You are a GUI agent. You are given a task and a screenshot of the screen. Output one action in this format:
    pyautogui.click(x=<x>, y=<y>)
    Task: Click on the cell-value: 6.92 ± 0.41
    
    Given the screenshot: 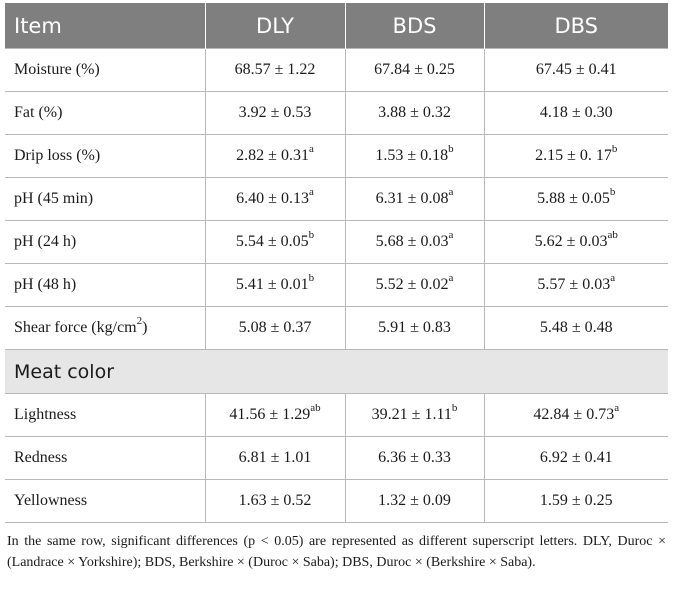 What is the action you would take?
    pyautogui.click(x=576, y=457)
    